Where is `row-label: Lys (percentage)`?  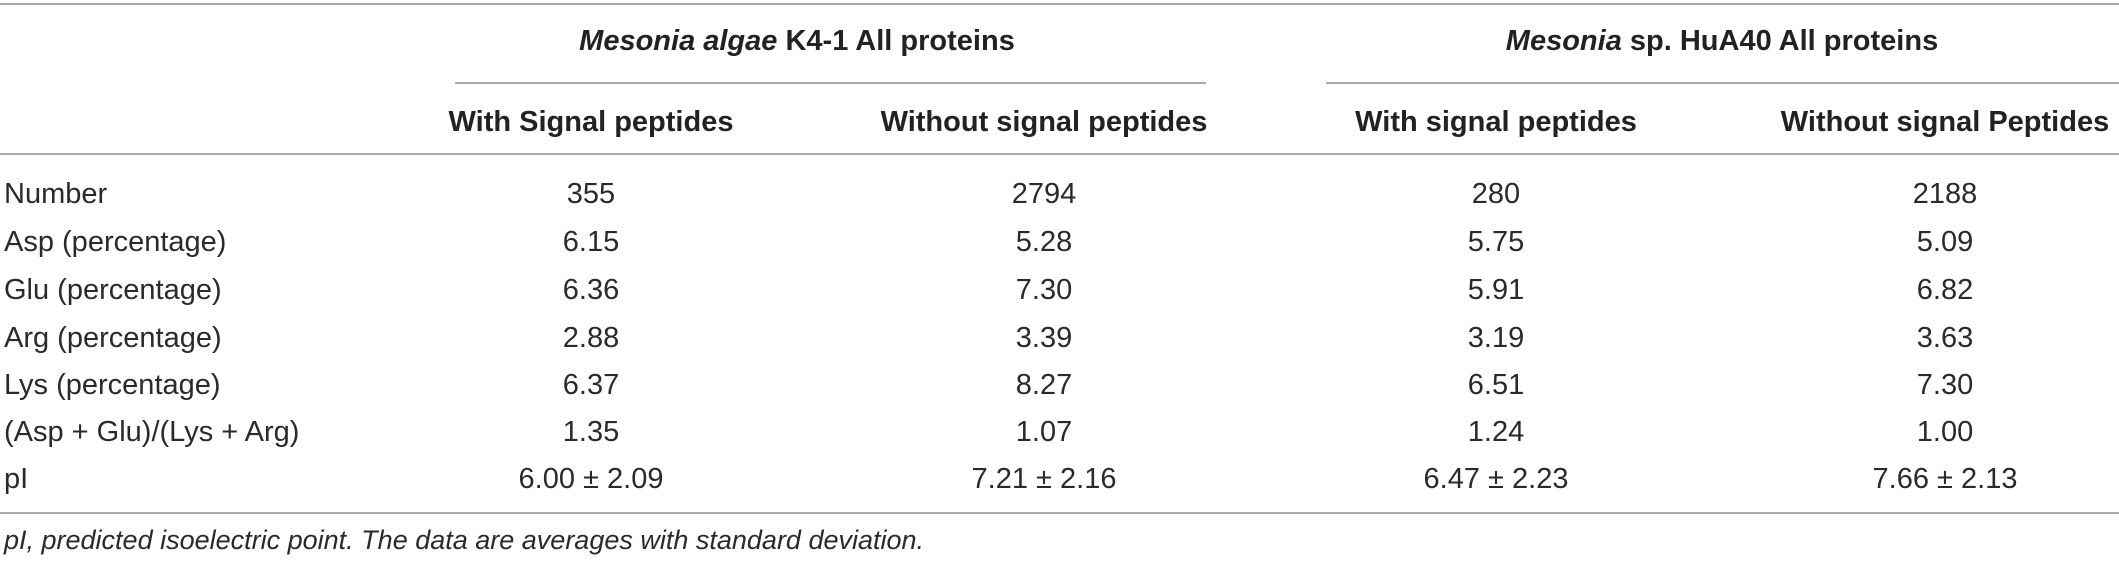 row-label: Lys (percentage) is located at coordinates (112, 385).